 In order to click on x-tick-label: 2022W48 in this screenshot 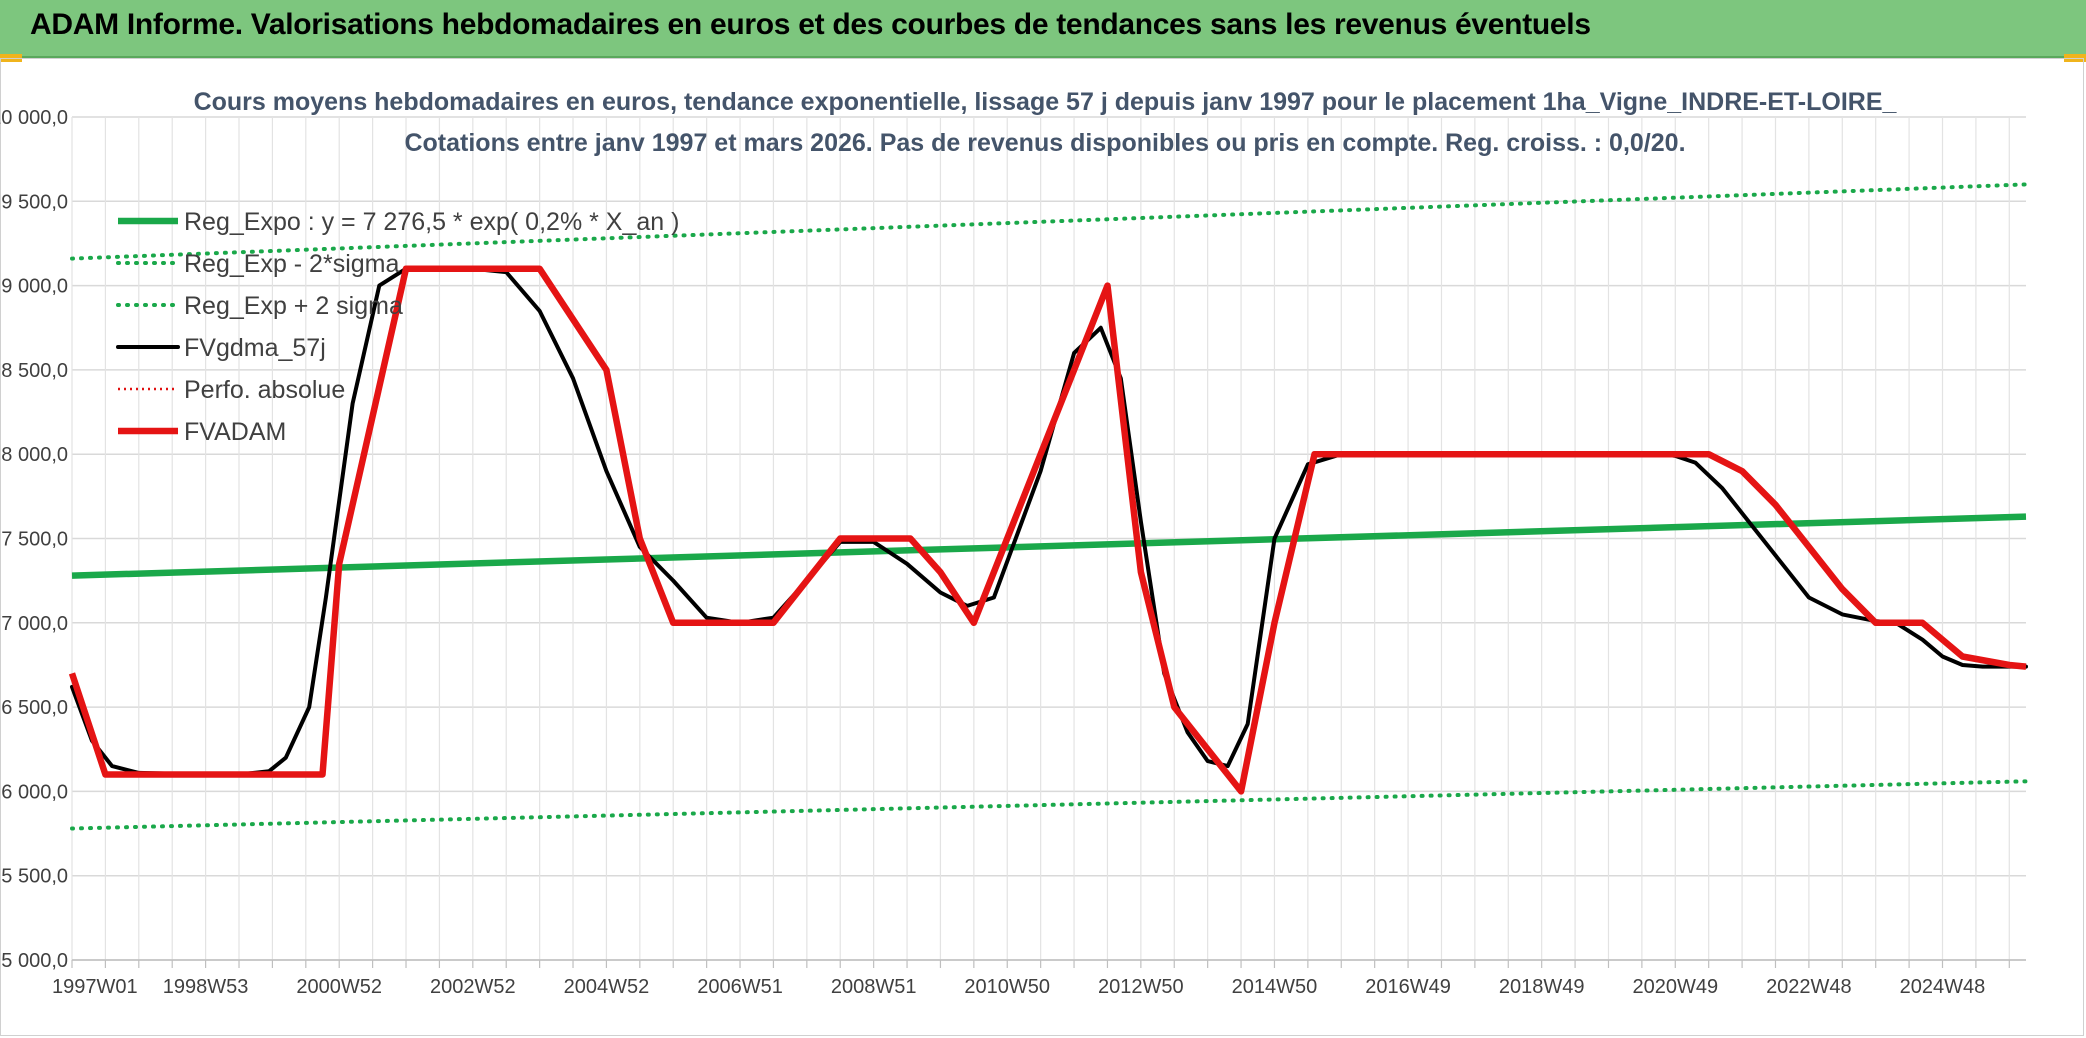, I will do `click(1809, 987)`.